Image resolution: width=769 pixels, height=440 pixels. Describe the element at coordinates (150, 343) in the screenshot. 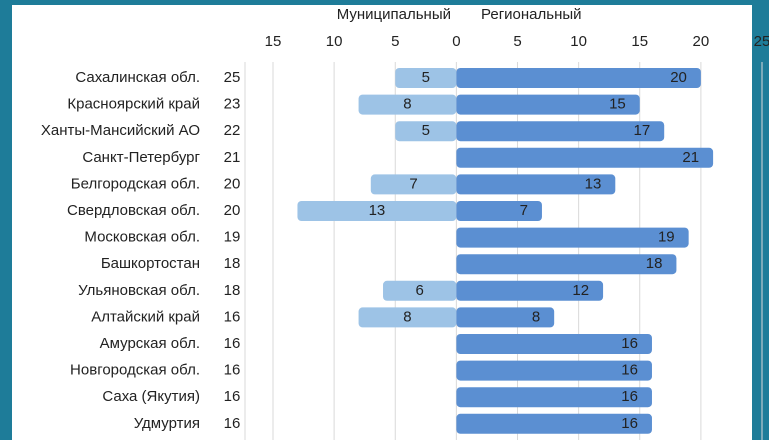

I see `category-label: Амурская обл.` at that location.